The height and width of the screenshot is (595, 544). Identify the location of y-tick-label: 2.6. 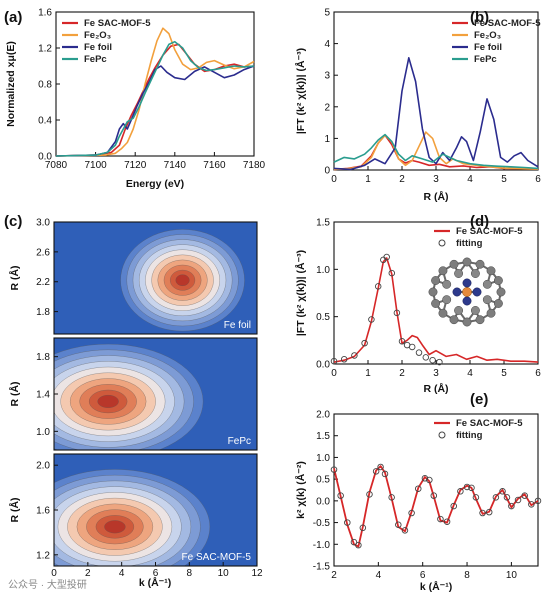
(43, 252).